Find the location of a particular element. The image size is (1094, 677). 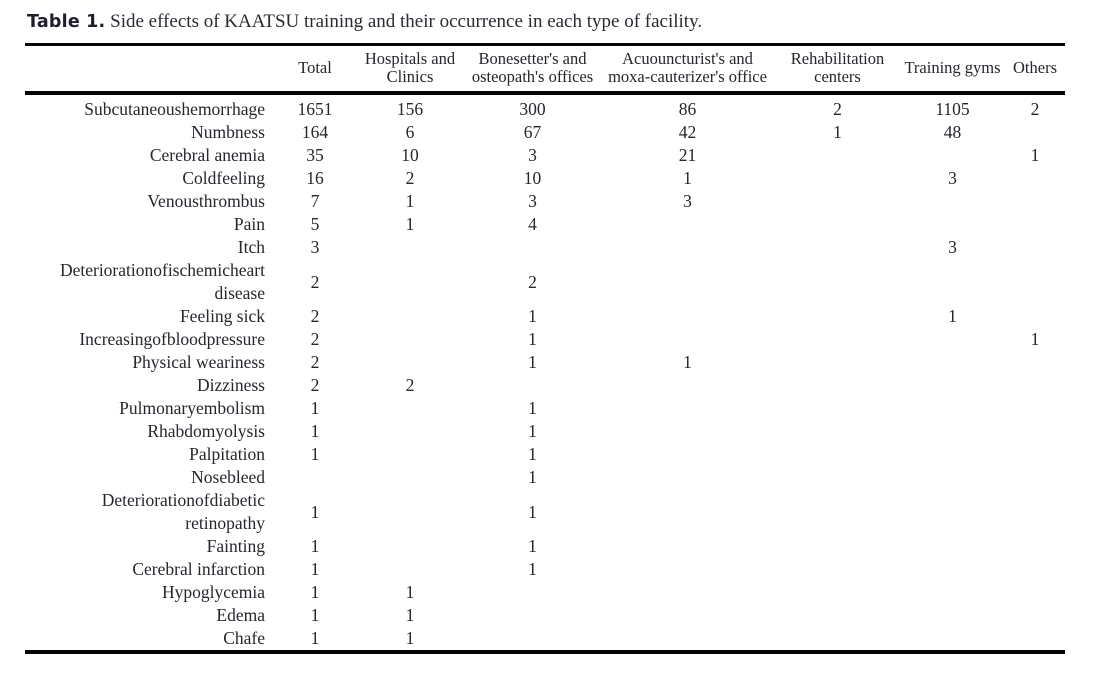

table-row: Fainting 1 1 is located at coordinates (545, 546).